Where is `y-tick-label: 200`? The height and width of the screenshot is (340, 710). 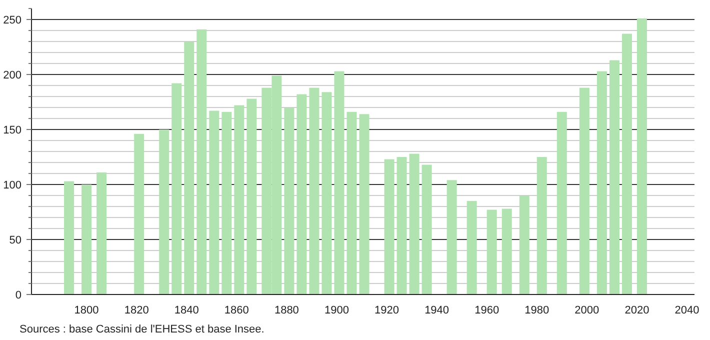
y-tick-label: 200 is located at coordinates (12, 76).